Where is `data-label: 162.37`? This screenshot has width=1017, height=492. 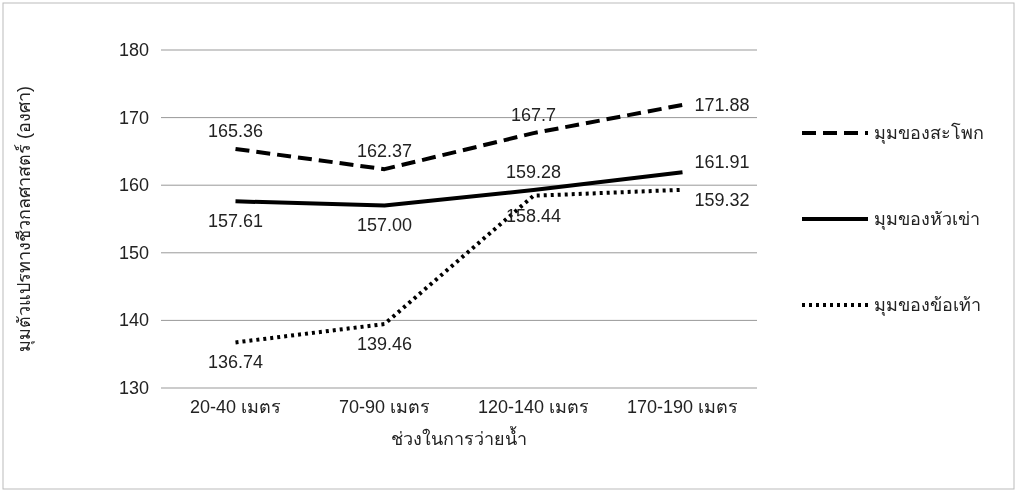 data-label: 162.37 is located at coordinates (384, 151).